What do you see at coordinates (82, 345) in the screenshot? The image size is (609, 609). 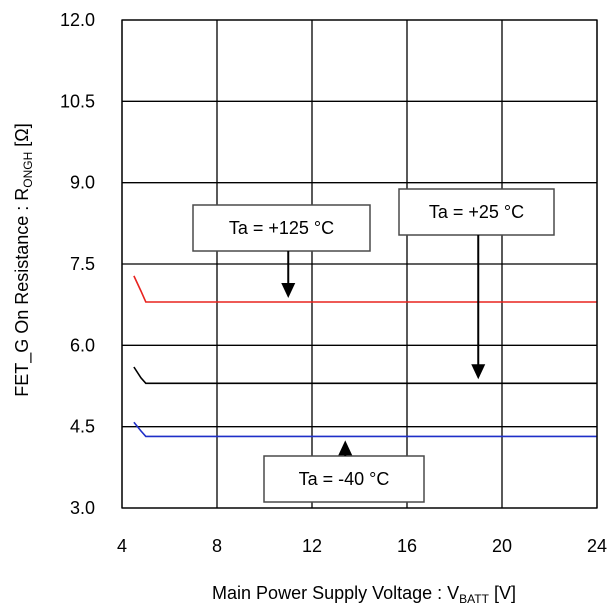 I see `y-tick-label: 6.0` at bounding box center [82, 345].